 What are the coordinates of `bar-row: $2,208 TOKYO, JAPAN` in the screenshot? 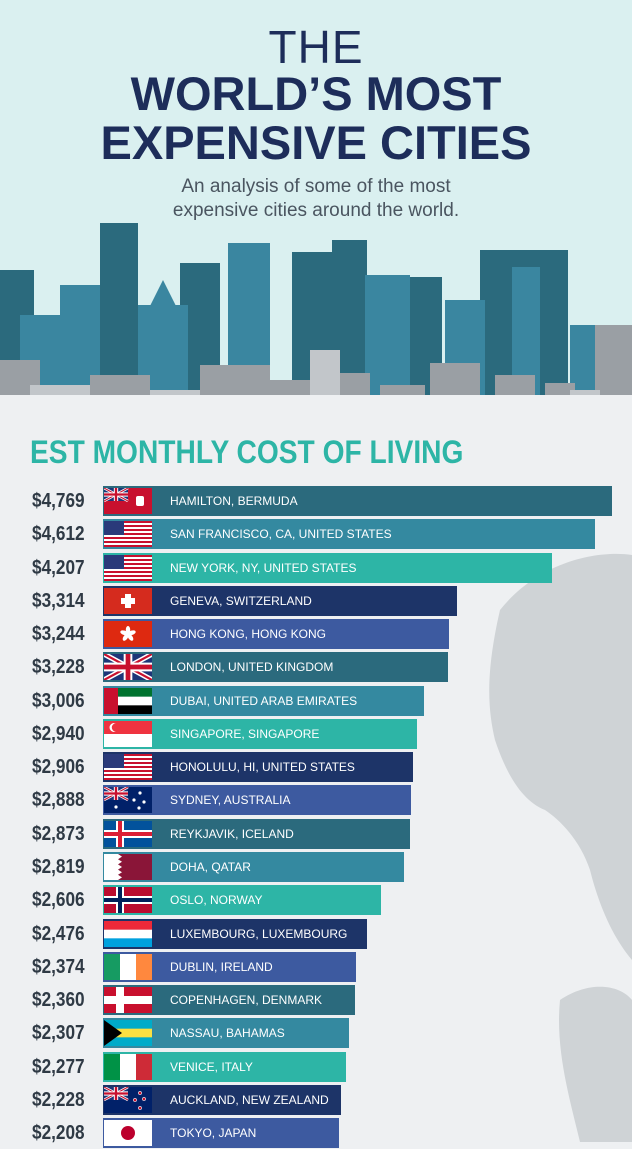 It's located at (316, 1133).